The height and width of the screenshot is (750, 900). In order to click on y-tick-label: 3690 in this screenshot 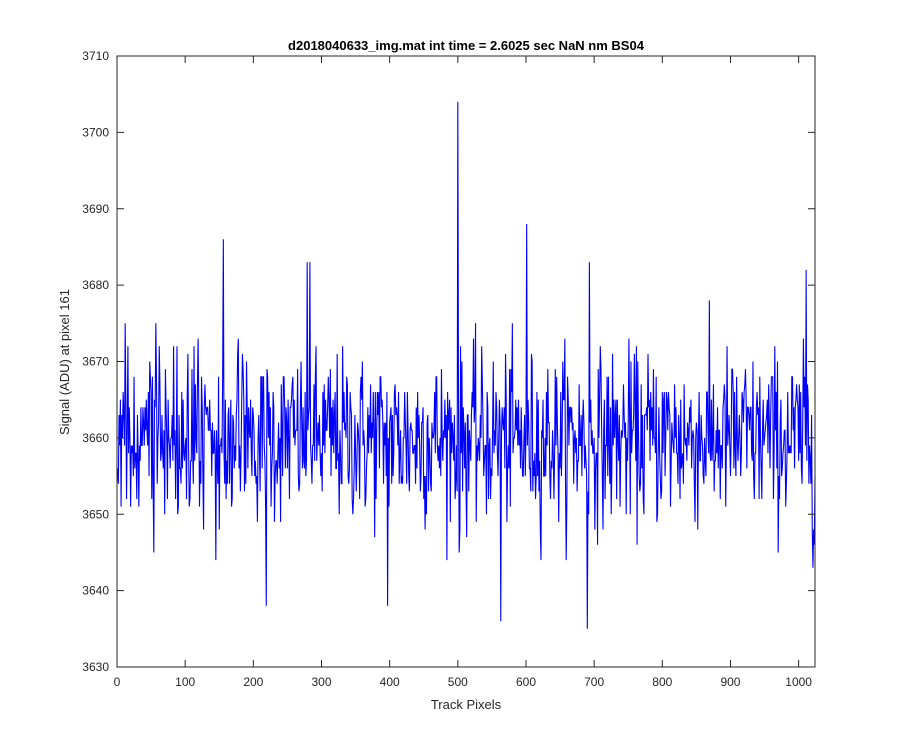, I will do `click(95, 209)`.